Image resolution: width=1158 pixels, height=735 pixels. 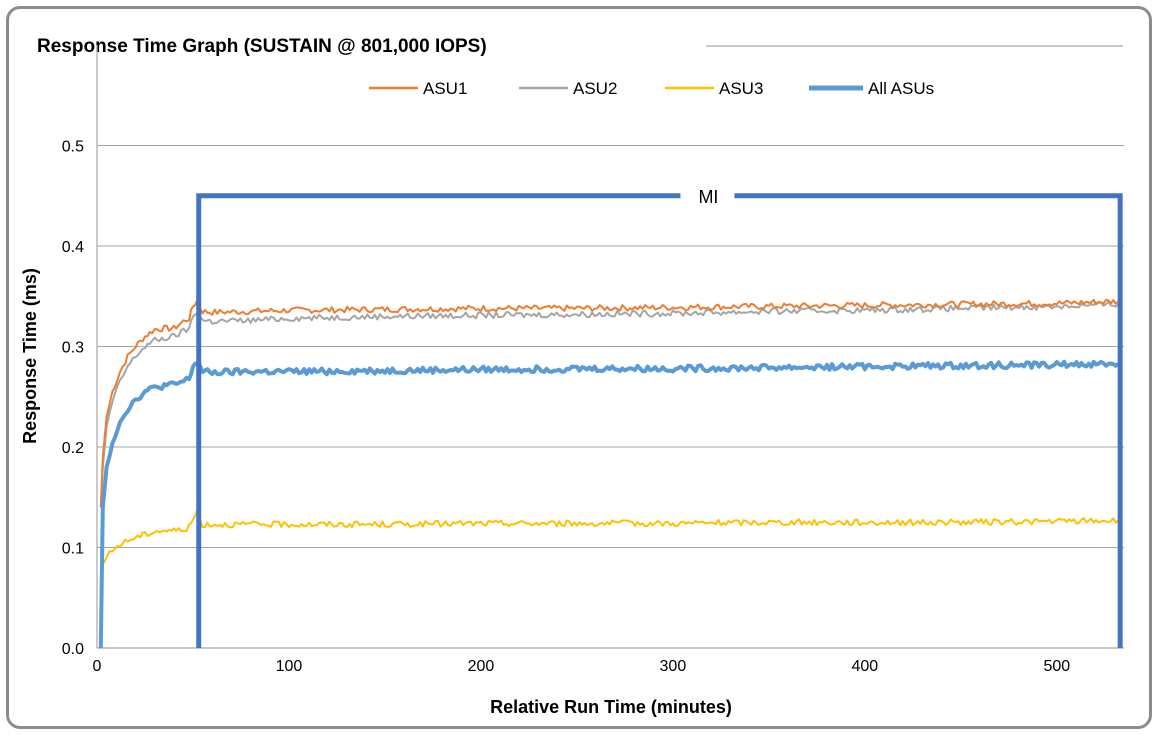 I want to click on x-axis-title: Relative Run Time (minutes), so click(x=611, y=707).